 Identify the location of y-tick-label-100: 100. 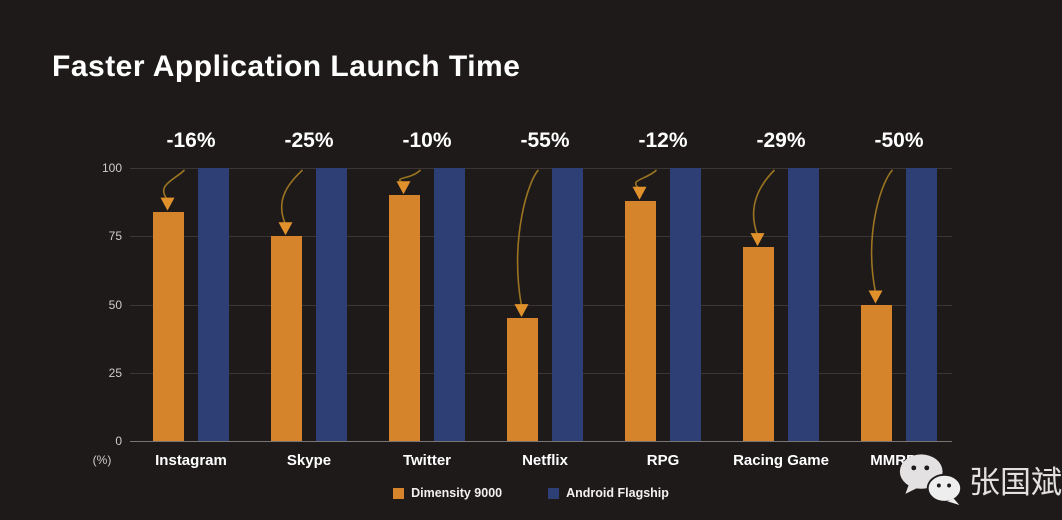
(111, 168).